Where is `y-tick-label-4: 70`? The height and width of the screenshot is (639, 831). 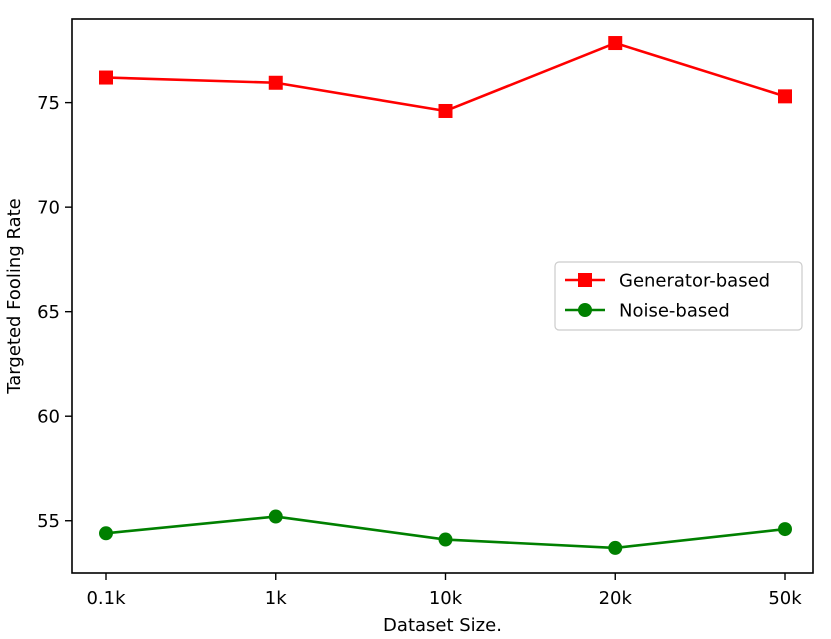
y-tick-label-4: 70 is located at coordinates (48, 208).